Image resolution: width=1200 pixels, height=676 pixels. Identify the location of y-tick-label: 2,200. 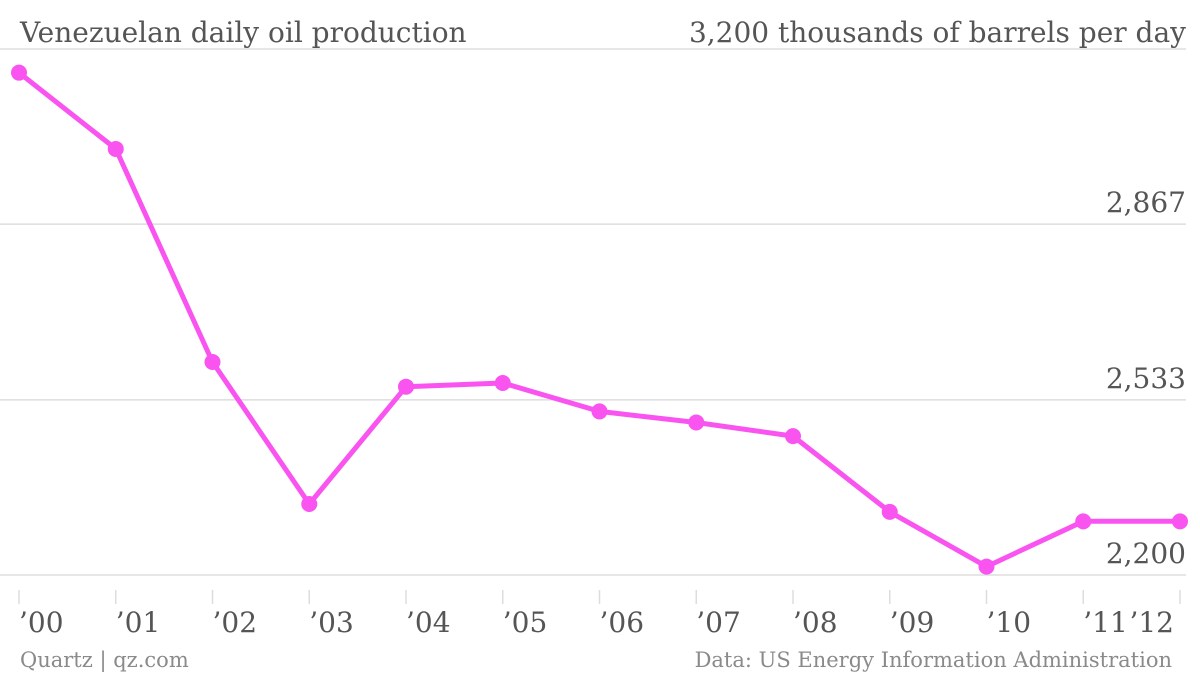
(1146, 553).